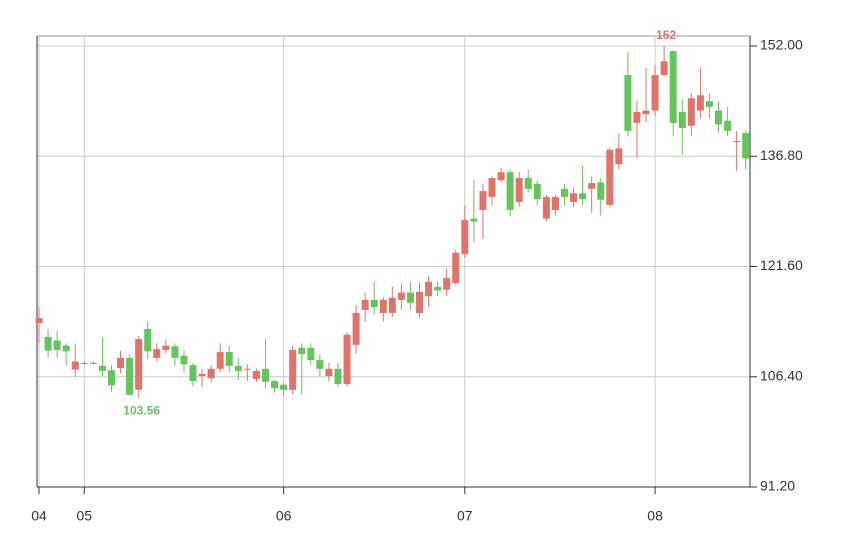  What do you see at coordinates (666, 35) in the screenshot?
I see `extreme-label: 152` at bounding box center [666, 35].